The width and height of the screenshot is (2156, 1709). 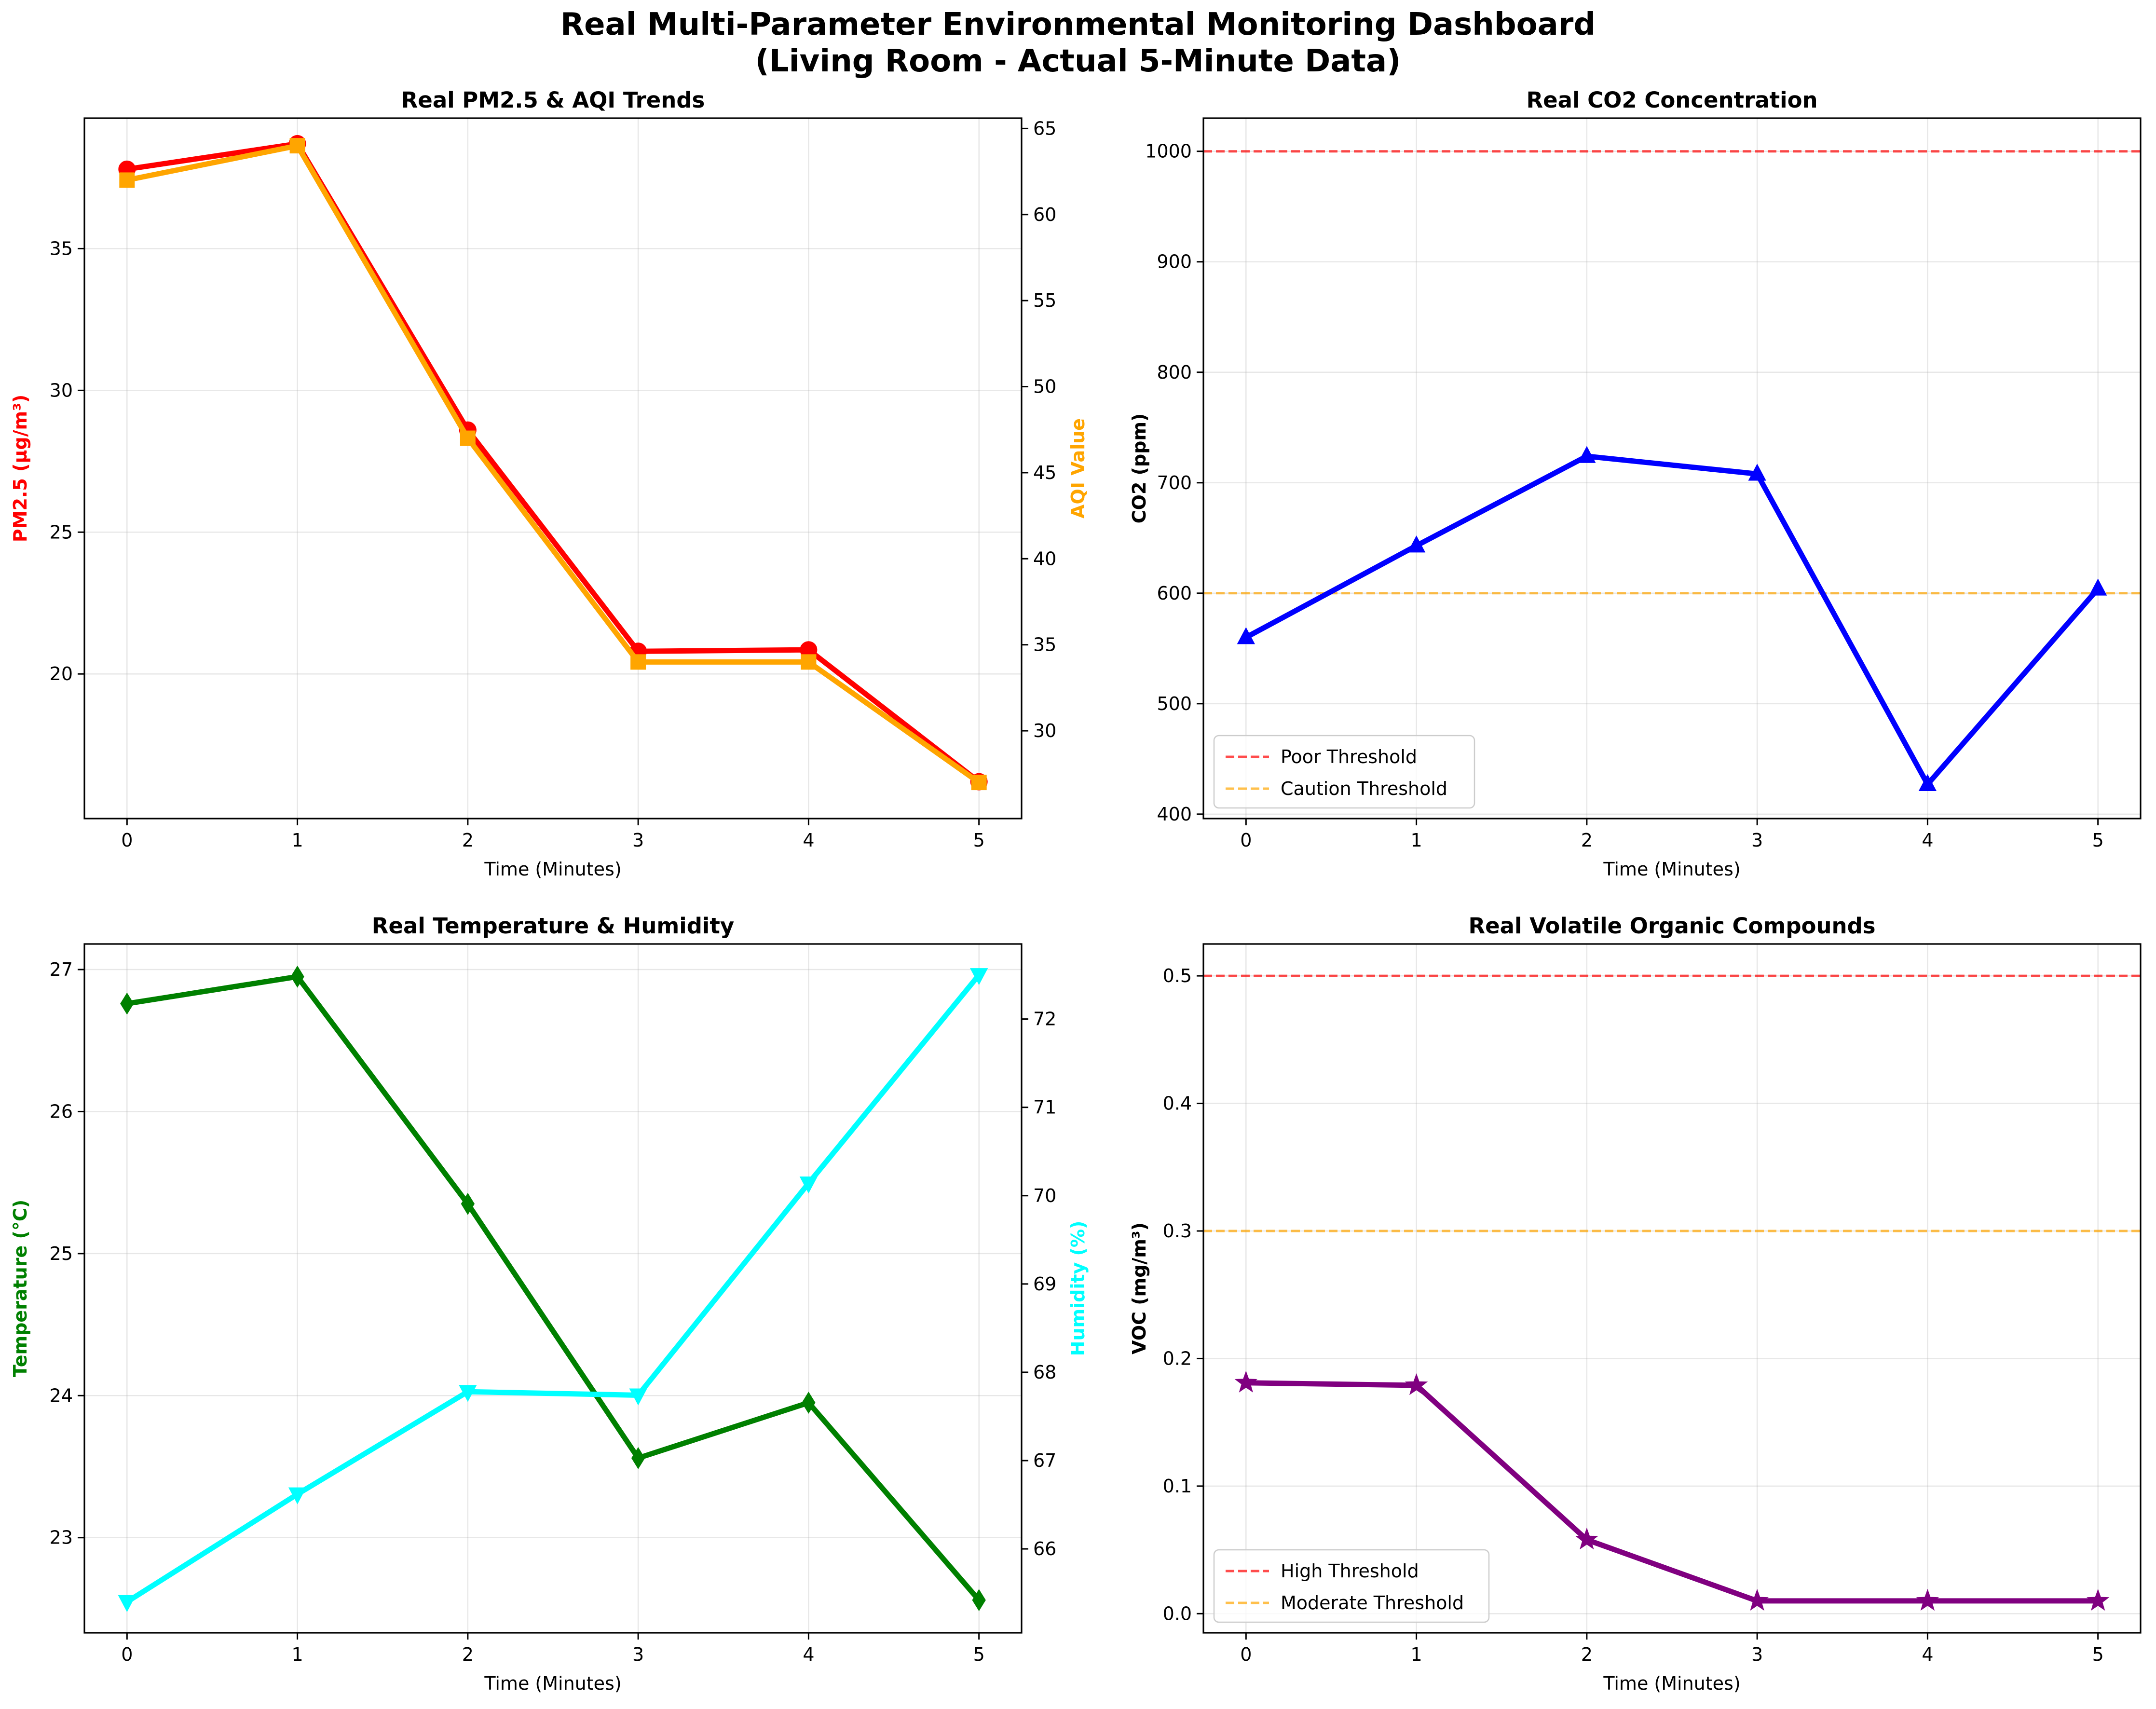 I want to click on y2-axis-label: Humidity (%), so click(x=1078, y=1288).